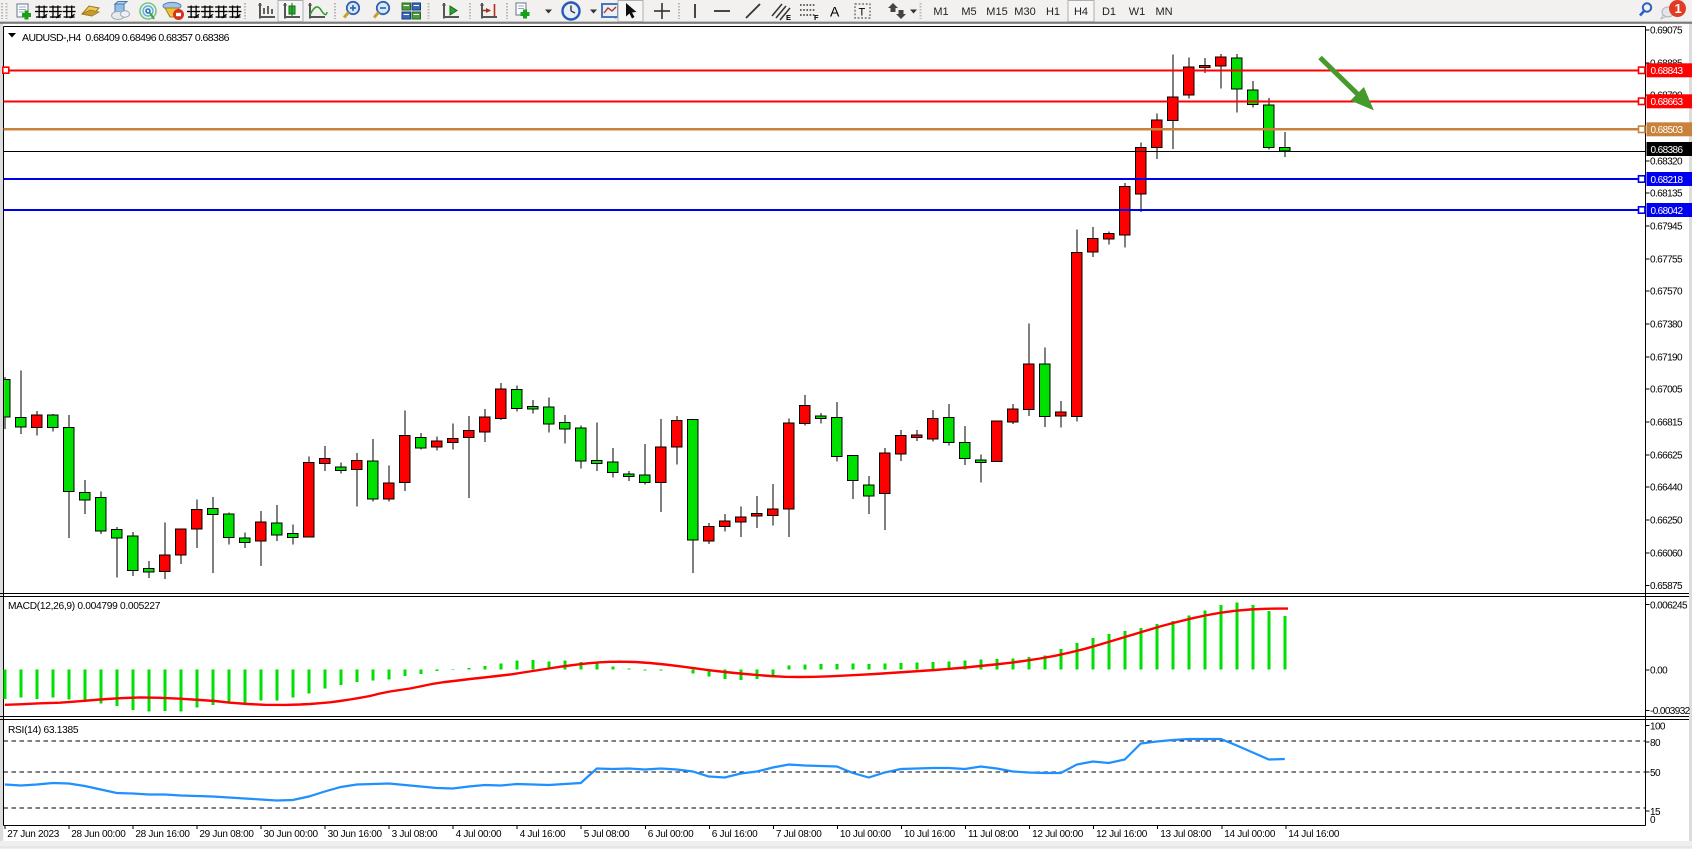 The height and width of the screenshot is (849, 1692). Describe the element at coordinates (799, 834) in the screenshot. I see `svg-text: 7 Jul 08:00` at that location.